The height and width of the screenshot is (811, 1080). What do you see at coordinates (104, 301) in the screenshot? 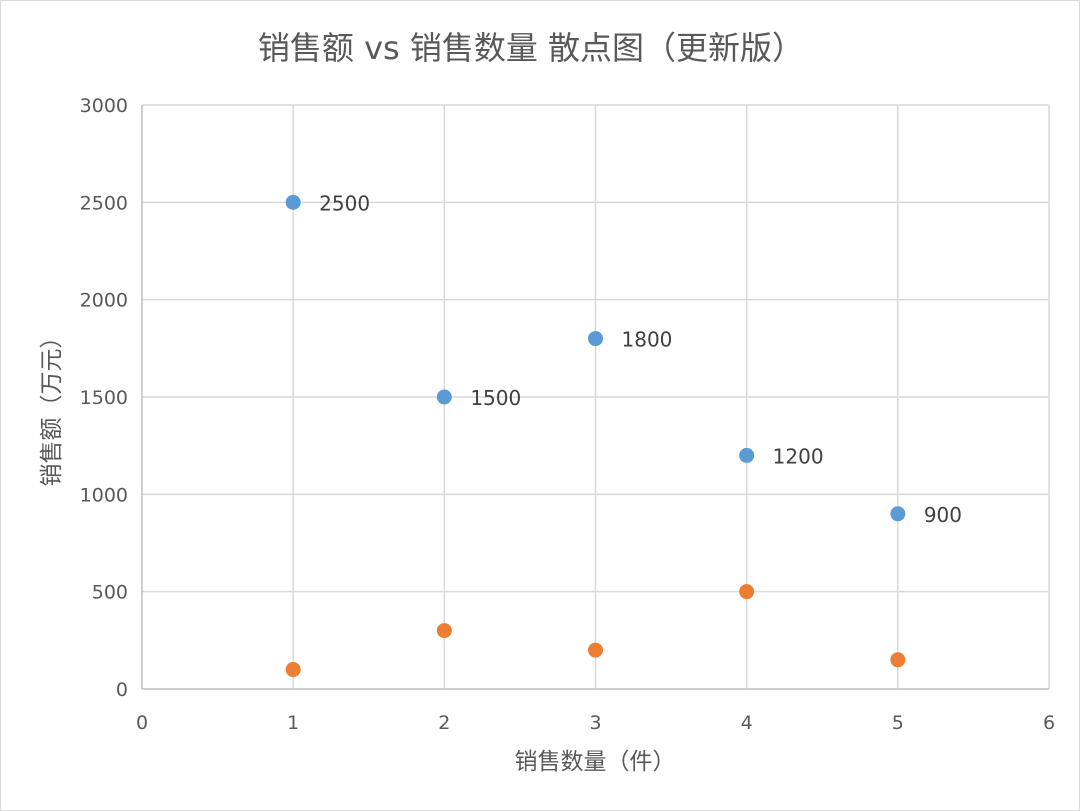
I see `y-tick-label: 2000` at bounding box center [104, 301].